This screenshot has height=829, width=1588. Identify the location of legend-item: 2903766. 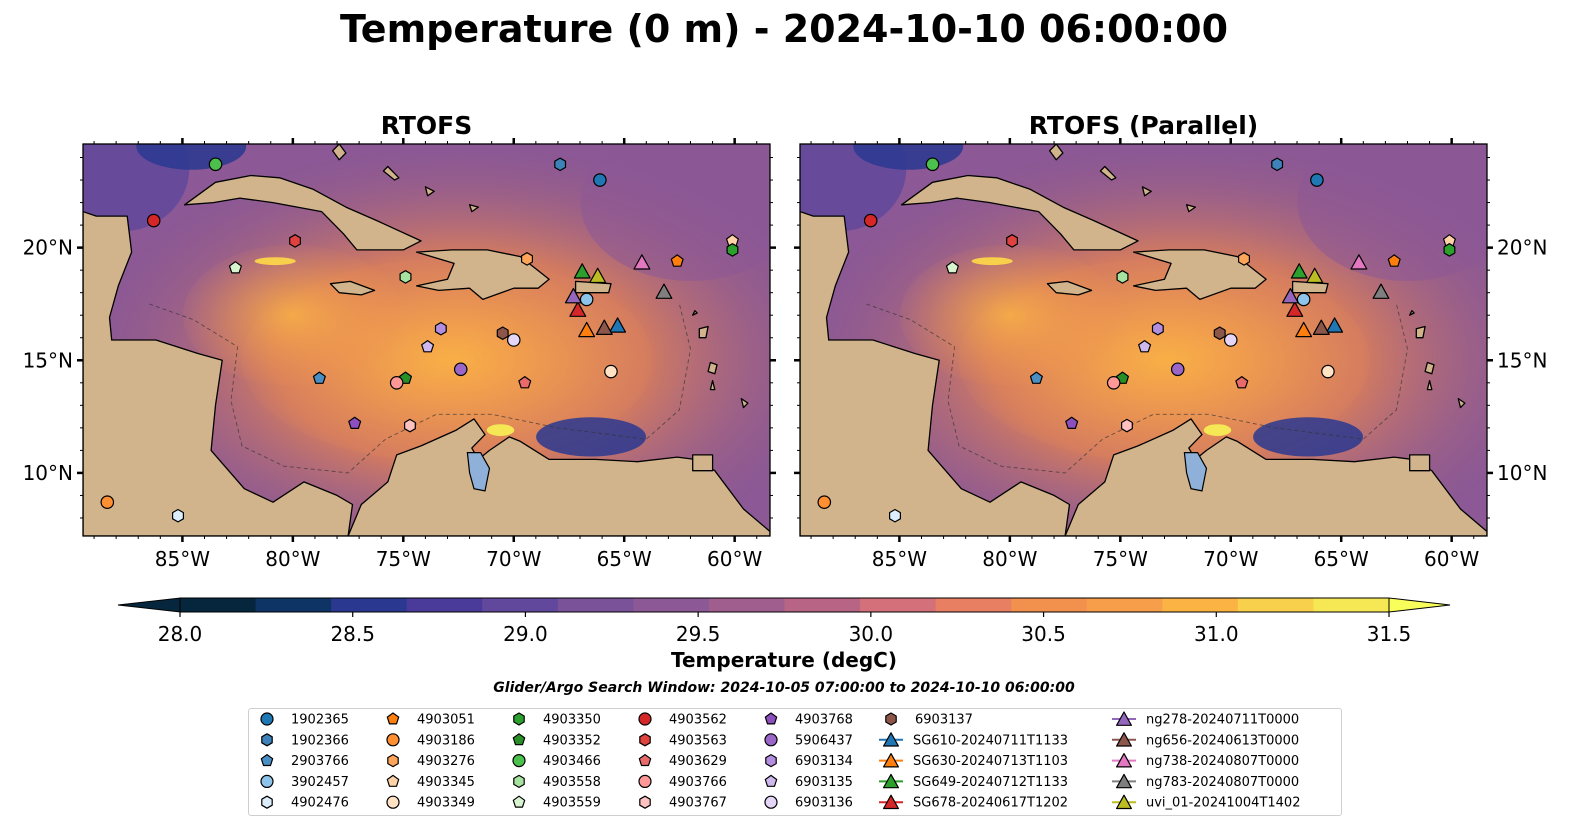
(304, 761).